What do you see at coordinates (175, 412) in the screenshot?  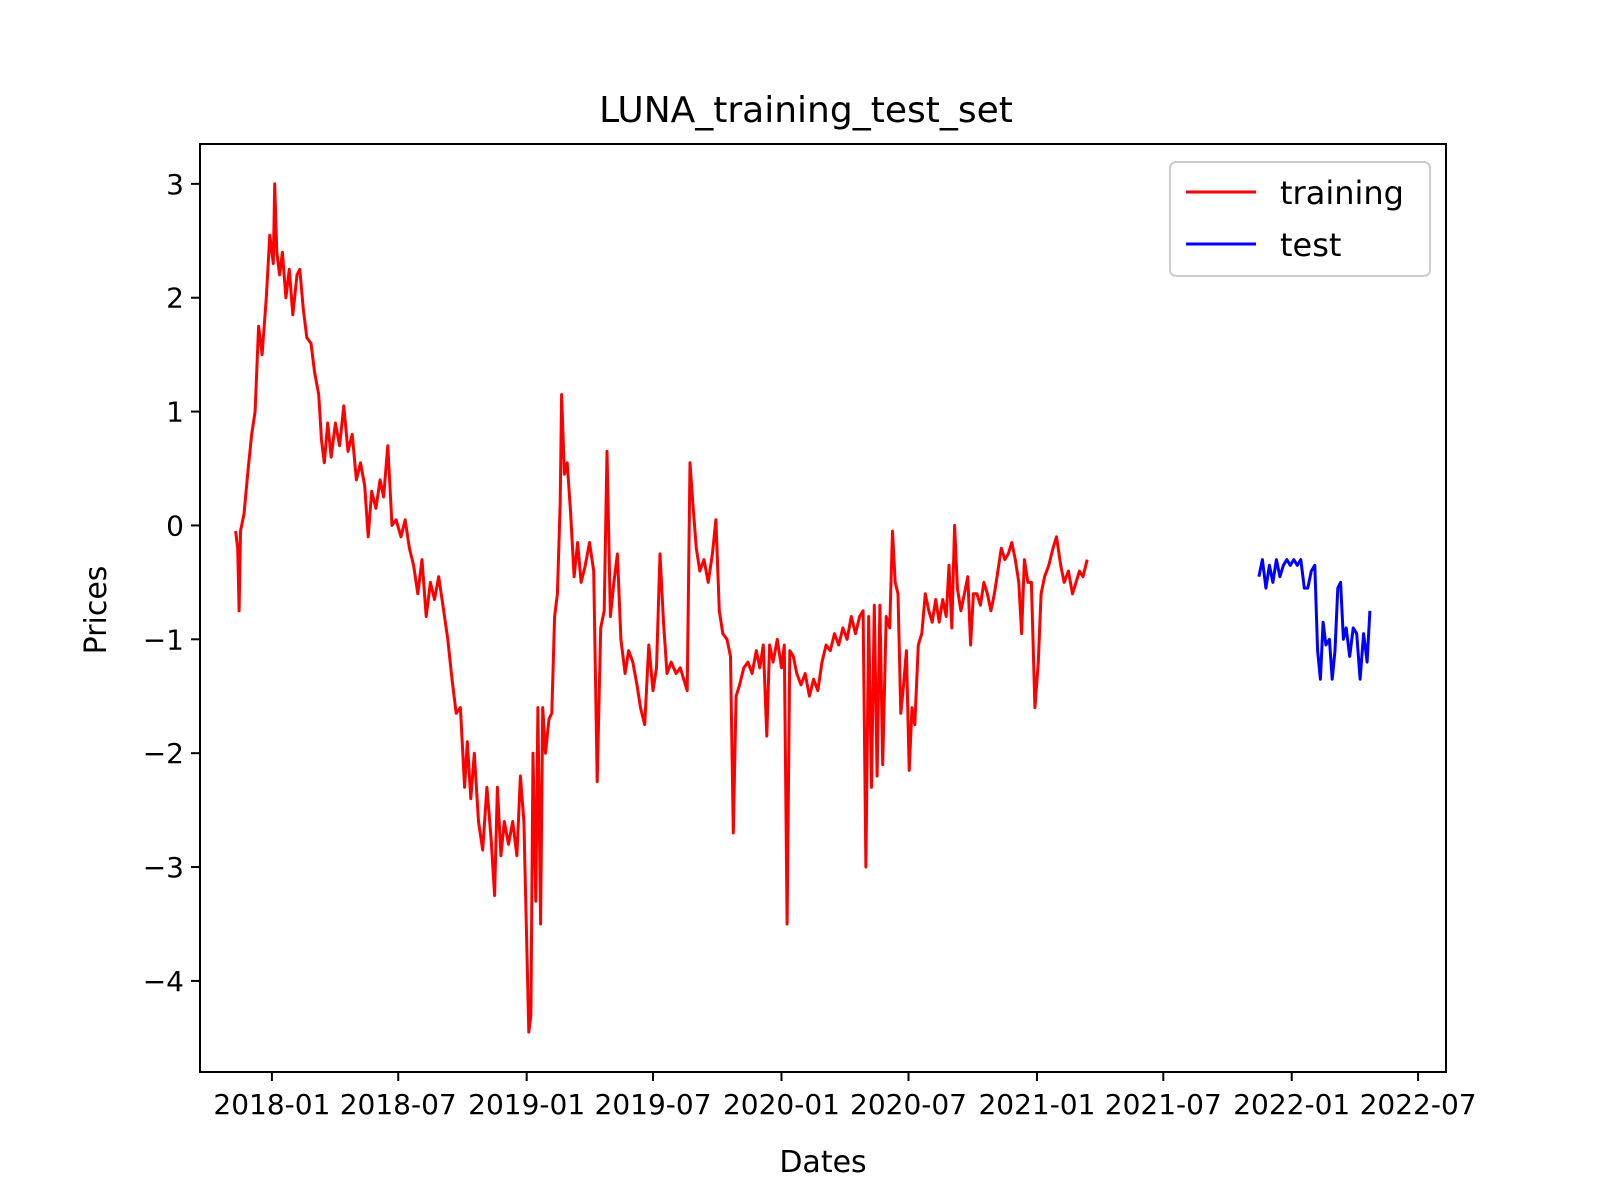 I see `y-tick-label: 1` at bounding box center [175, 412].